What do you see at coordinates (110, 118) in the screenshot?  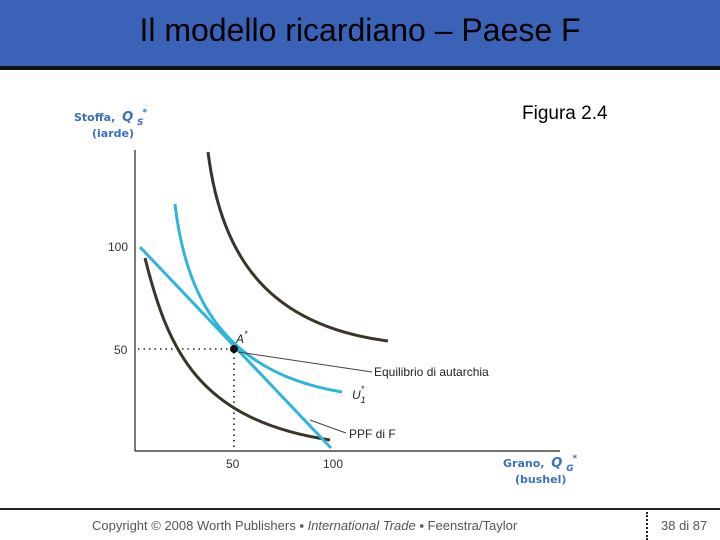 I see `y-axis-label: Stoffa, Q S *` at bounding box center [110, 118].